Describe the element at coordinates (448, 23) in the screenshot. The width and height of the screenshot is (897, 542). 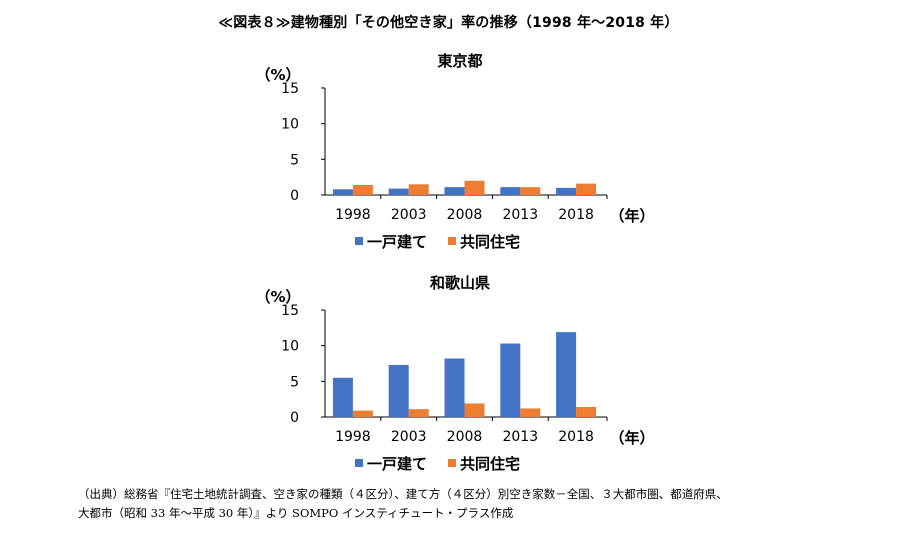
I see `figure-title: ≪図表８≫建物種別「その他空き家」率の推移（1998 年～2018 年）` at that location.